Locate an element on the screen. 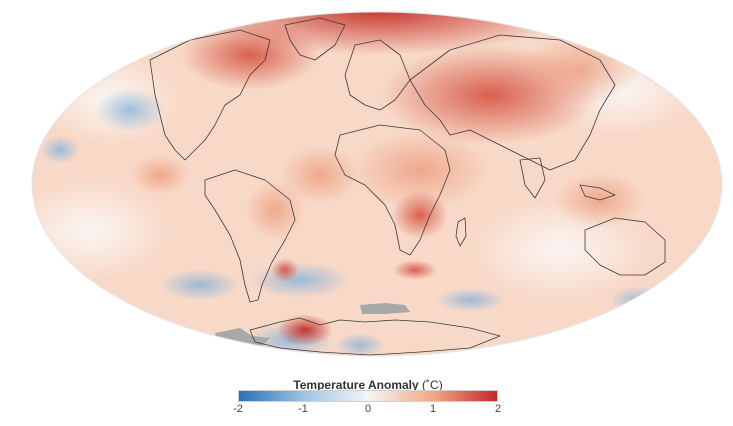  coastline-europe is located at coordinates (377, 75).